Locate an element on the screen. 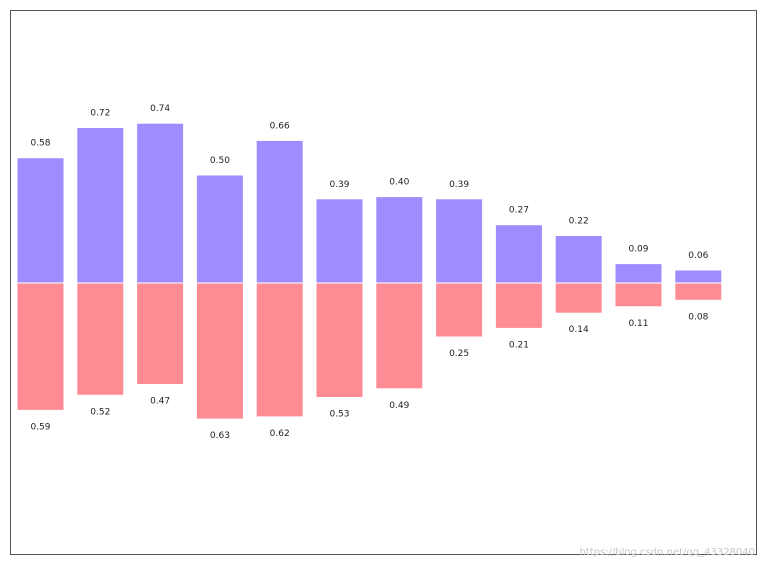 This screenshot has height=564, width=767. watermark: https://blog.csdn.net/qq_43328040 is located at coordinates (667, 552).